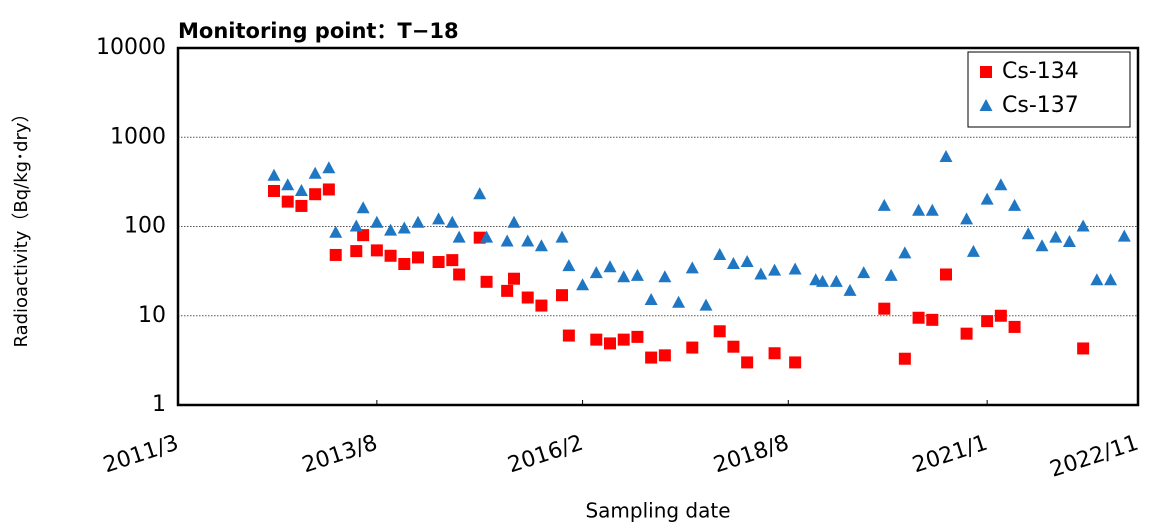  Describe the element at coordinates (950, 455) in the screenshot. I see `x-tick-label: 2021/1` at that location.